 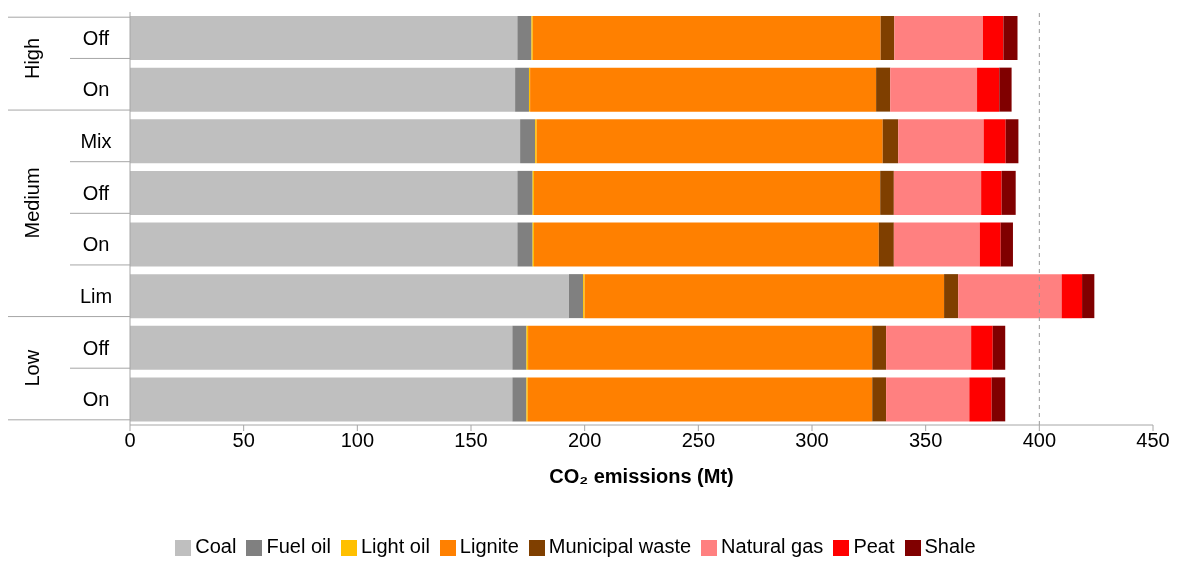 What do you see at coordinates (698, 440) in the screenshot?
I see `x-tick-label: 250` at bounding box center [698, 440].